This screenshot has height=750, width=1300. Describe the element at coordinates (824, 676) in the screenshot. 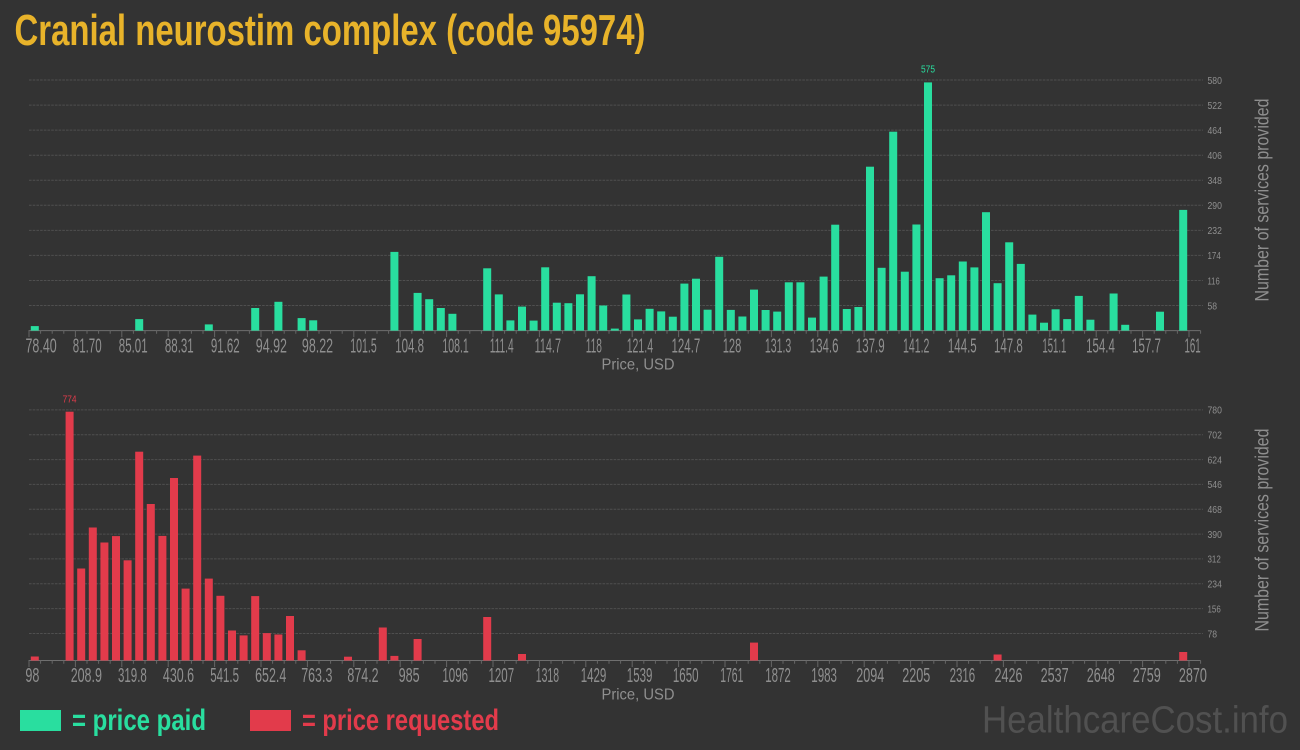

I see `svg-text: 1983` at that location.